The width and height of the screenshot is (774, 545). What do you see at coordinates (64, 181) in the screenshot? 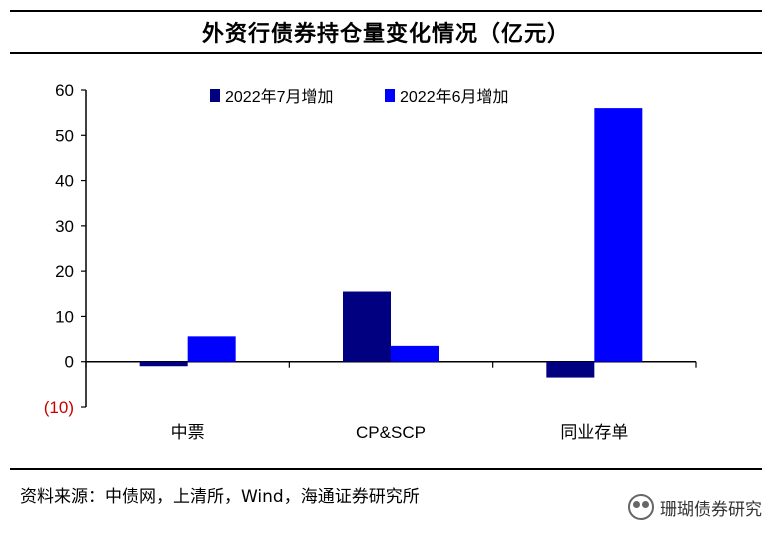
I see `y-tick-label: 40` at bounding box center [64, 181].